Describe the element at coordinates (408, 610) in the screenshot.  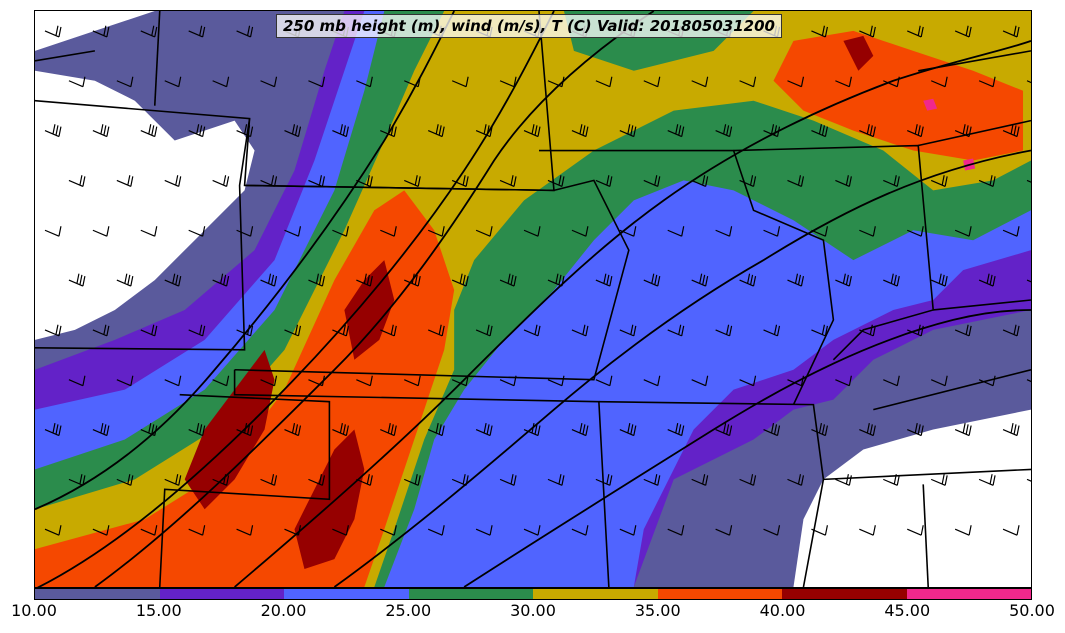
I see `colorbar-tick-label: 25.00` at that location.